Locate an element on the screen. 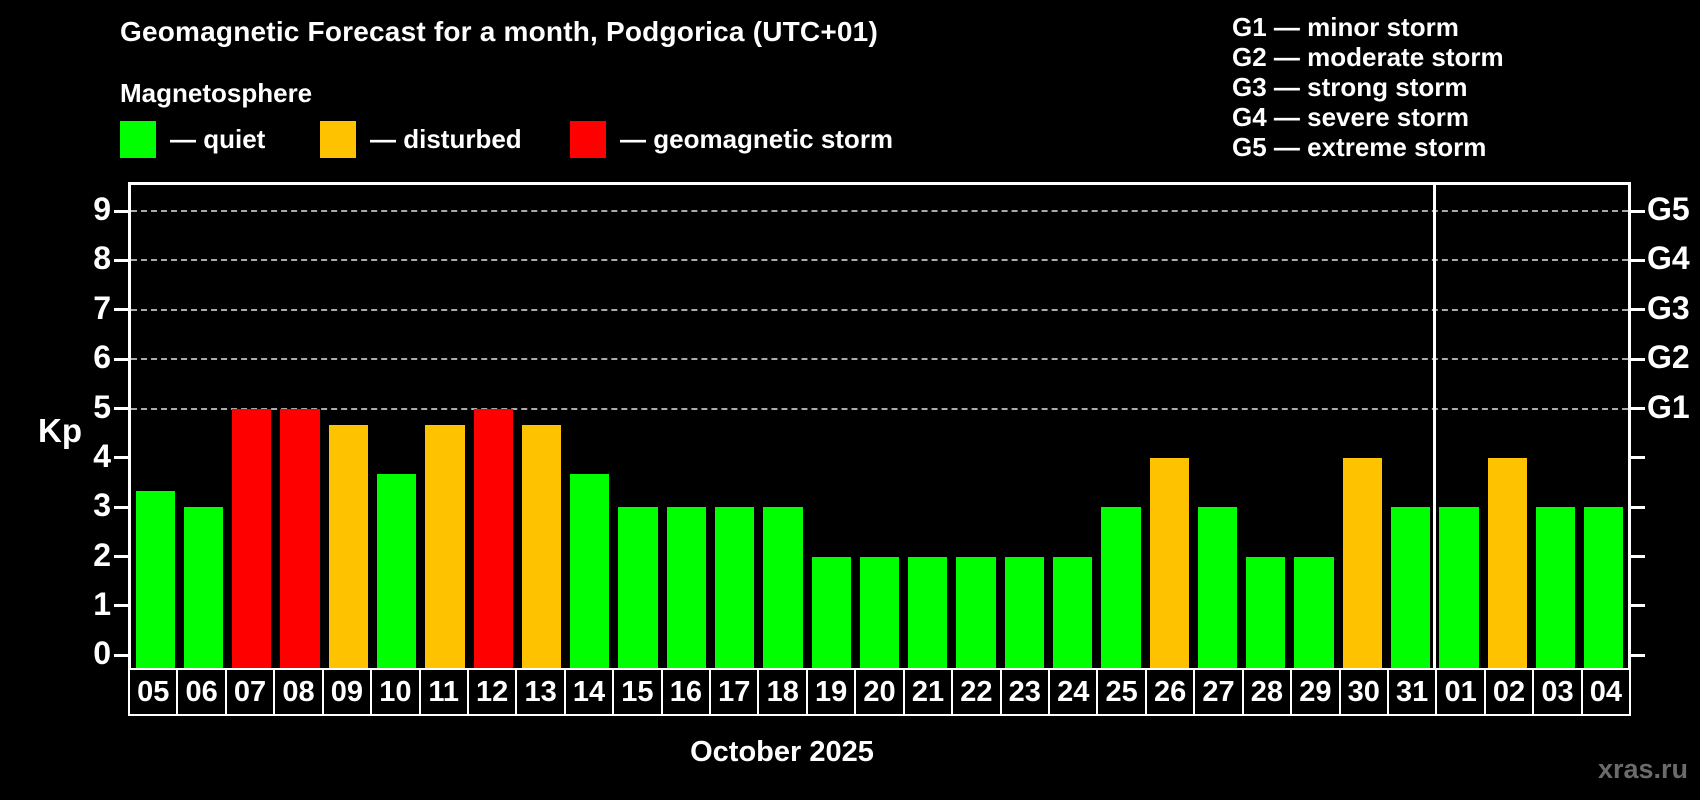  day-label: 21 is located at coordinates (928, 692).